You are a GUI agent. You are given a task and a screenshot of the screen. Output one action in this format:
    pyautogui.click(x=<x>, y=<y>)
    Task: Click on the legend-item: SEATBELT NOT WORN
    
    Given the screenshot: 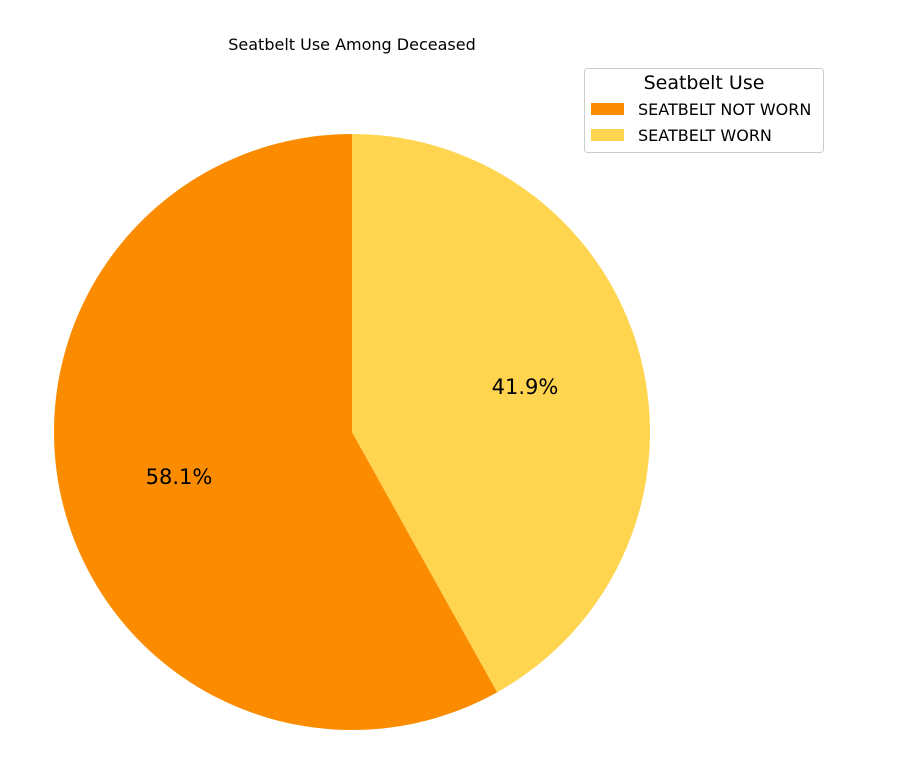 What is the action you would take?
    pyautogui.click(x=701, y=109)
    